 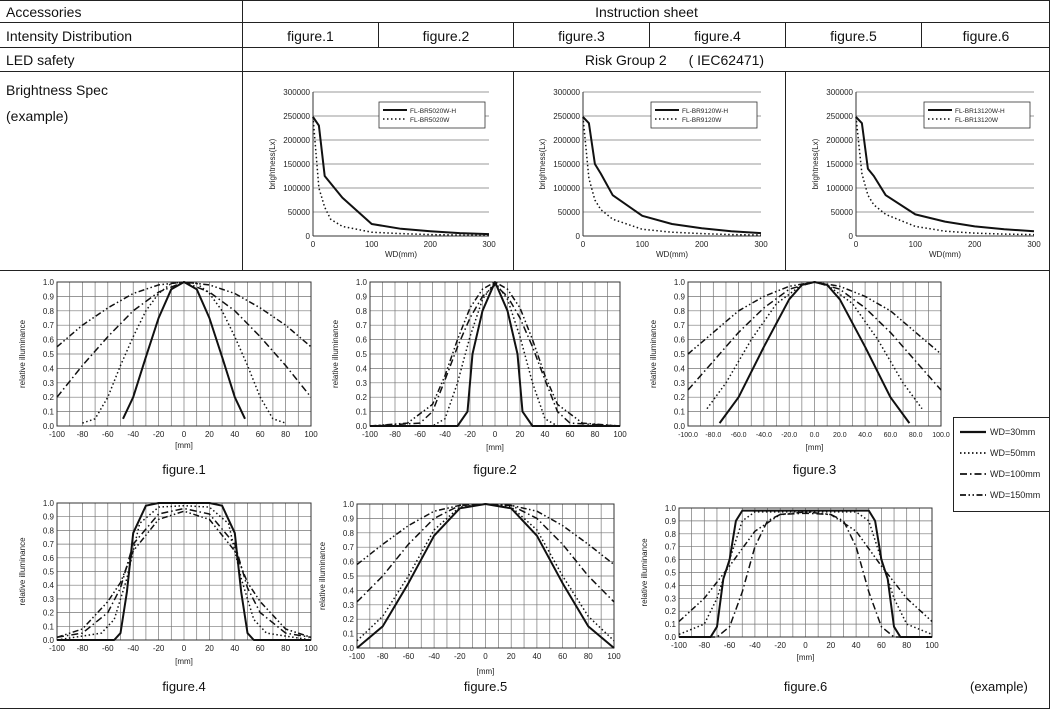 What do you see at coordinates (999, 686) in the screenshot?
I see `footer-note: (example)` at bounding box center [999, 686].